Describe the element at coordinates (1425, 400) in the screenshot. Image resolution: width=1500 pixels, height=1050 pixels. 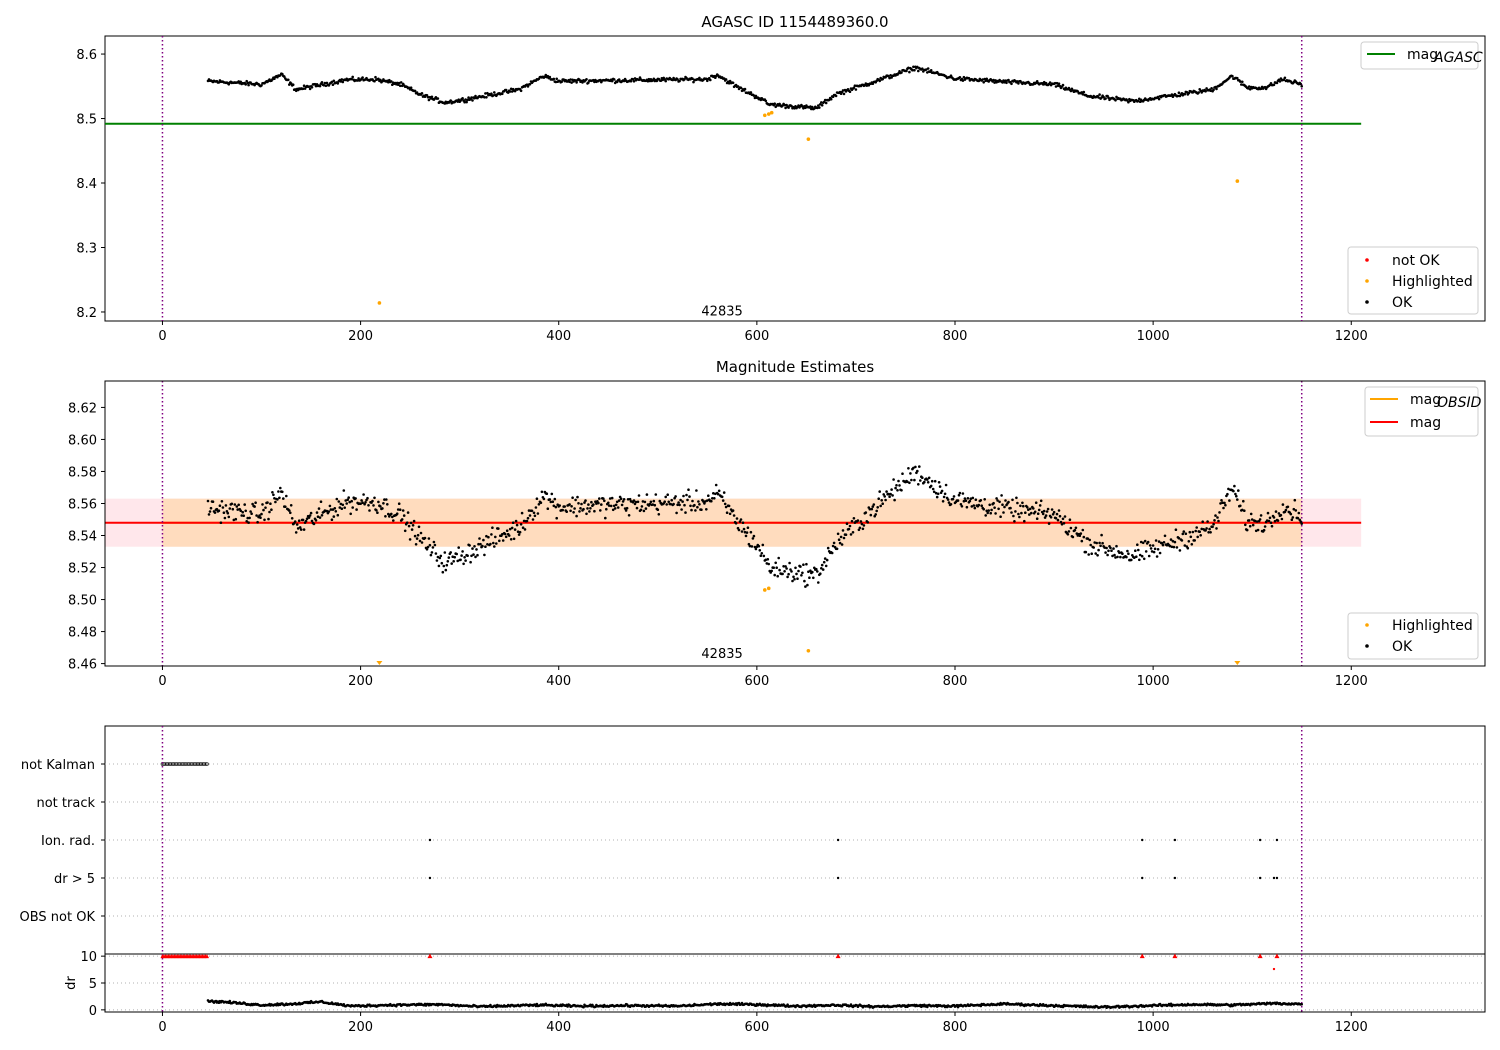
I see `legend-label: mag` at that location.